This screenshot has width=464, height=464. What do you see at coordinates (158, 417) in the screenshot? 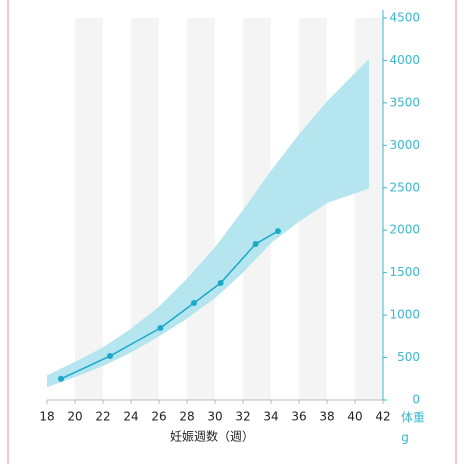
I see `x-tick-label: 26` at bounding box center [158, 417].